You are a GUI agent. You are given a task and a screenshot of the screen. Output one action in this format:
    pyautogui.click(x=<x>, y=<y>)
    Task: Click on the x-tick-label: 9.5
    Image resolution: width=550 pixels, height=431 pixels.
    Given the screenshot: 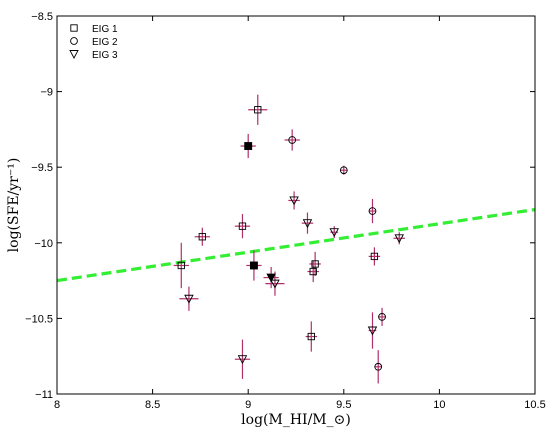 What is the action you would take?
    pyautogui.click(x=343, y=405)
    